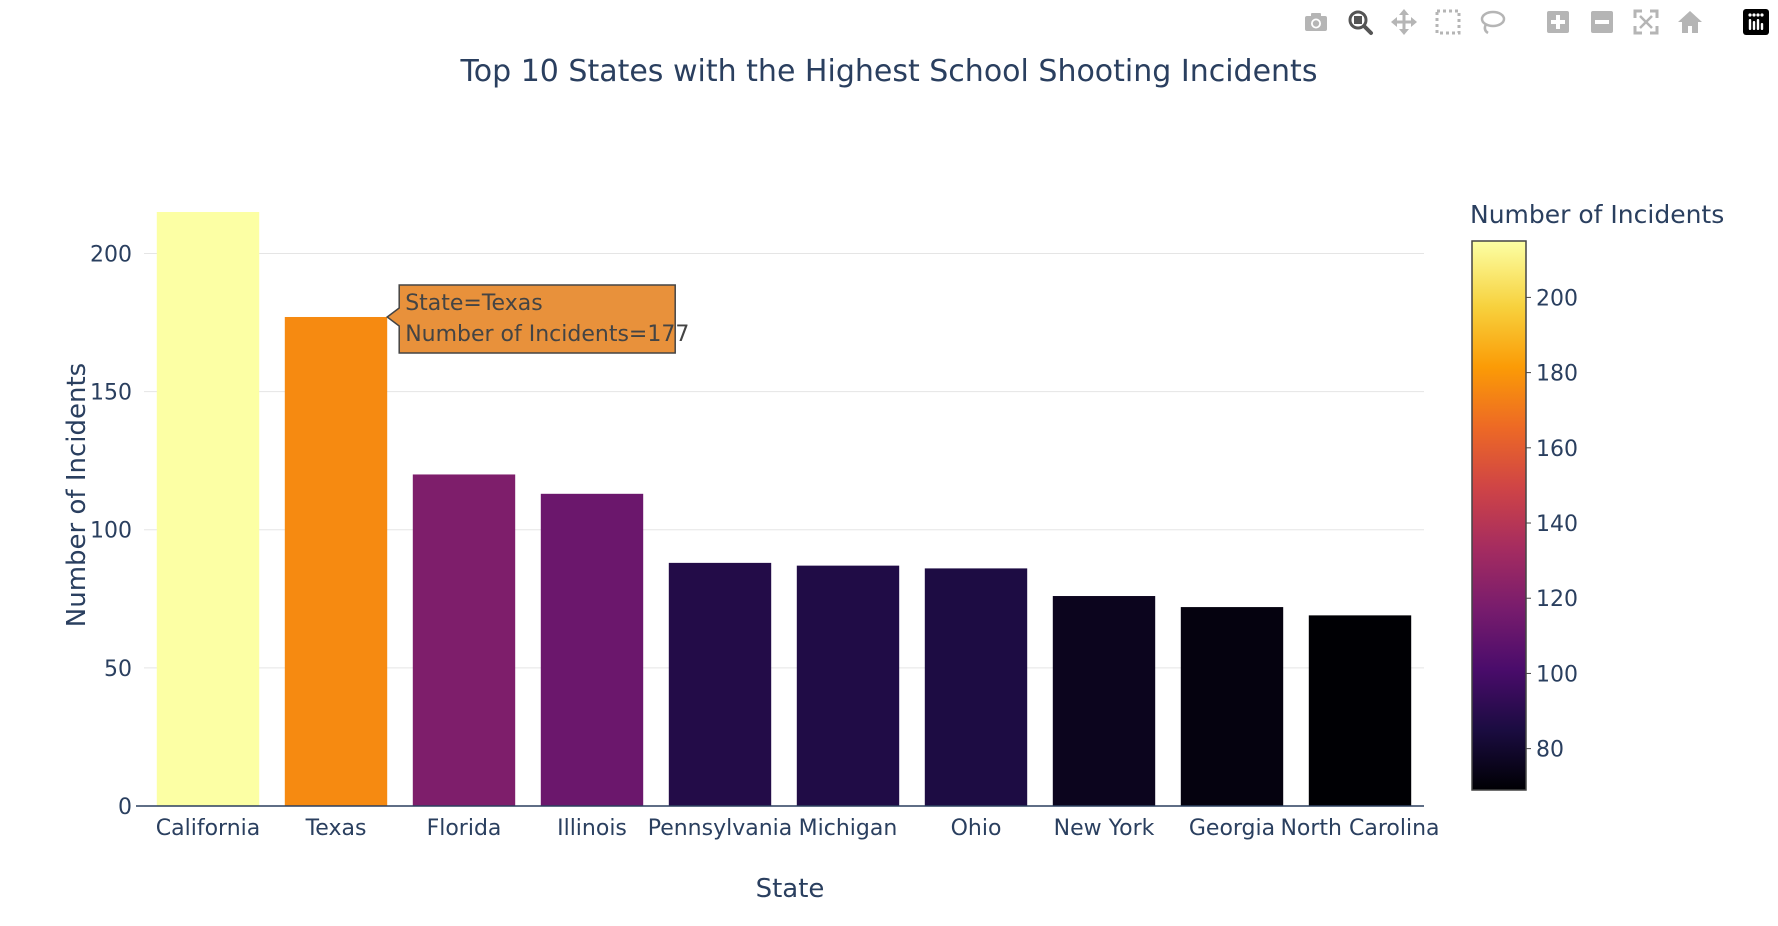  Describe the element at coordinates (790, 889) in the screenshot. I see `x-axis-title: State` at that location.